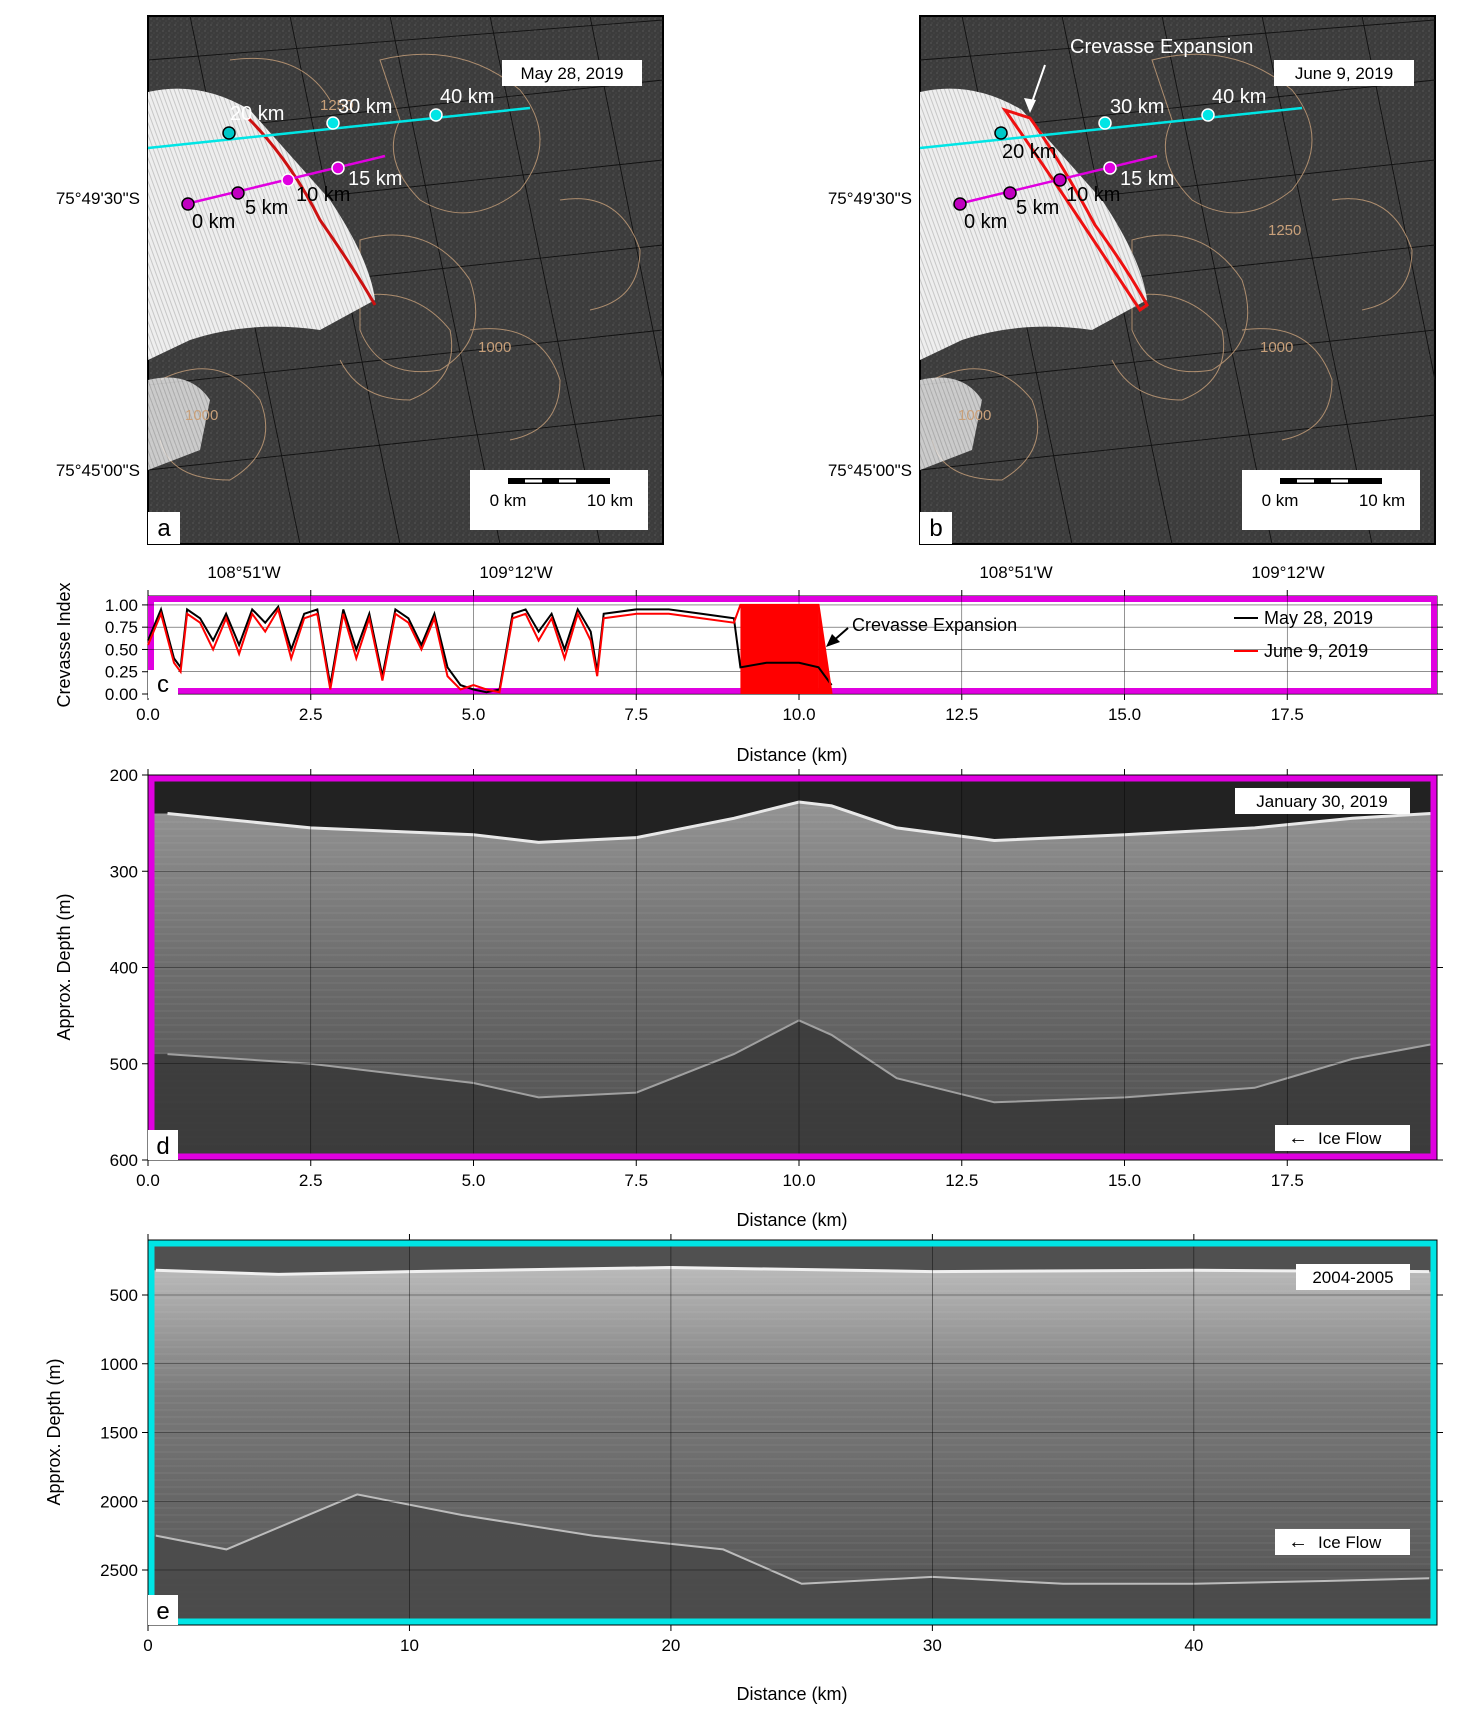  I want to click on panel-c-expansion-fill, so click(786, 649).